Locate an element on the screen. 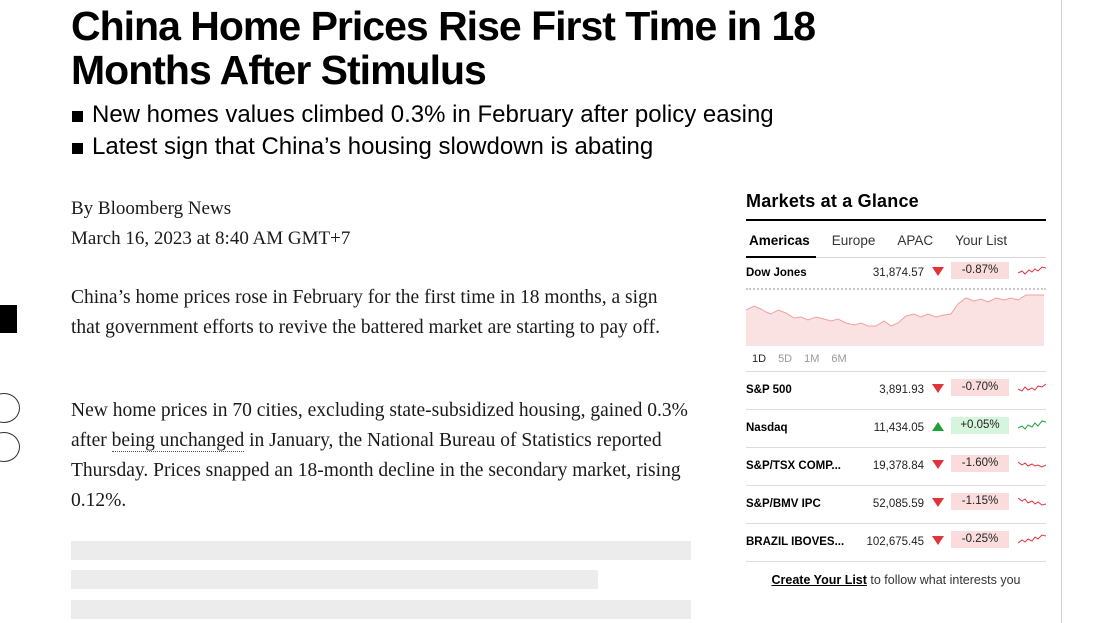 The image size is (1116, 623). market-name: S&P/BMV IPC is located at coordinates (783, 504).